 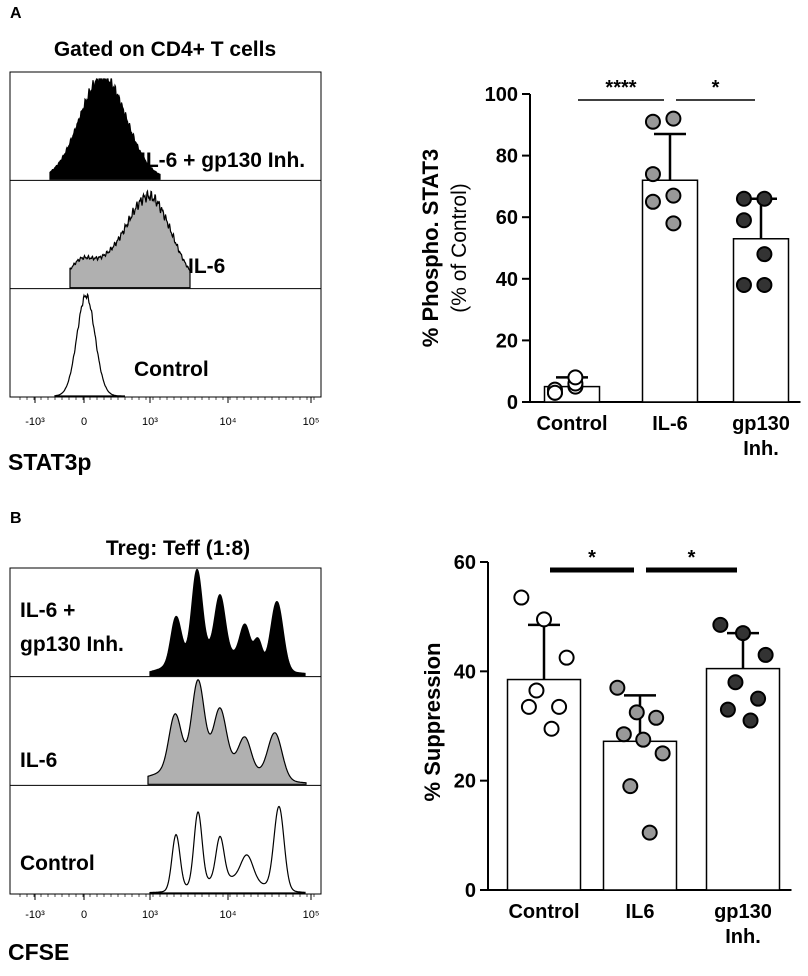 I want to click on histogram-title: Gated on CD4+ T cells, so click(x=165, y=49).